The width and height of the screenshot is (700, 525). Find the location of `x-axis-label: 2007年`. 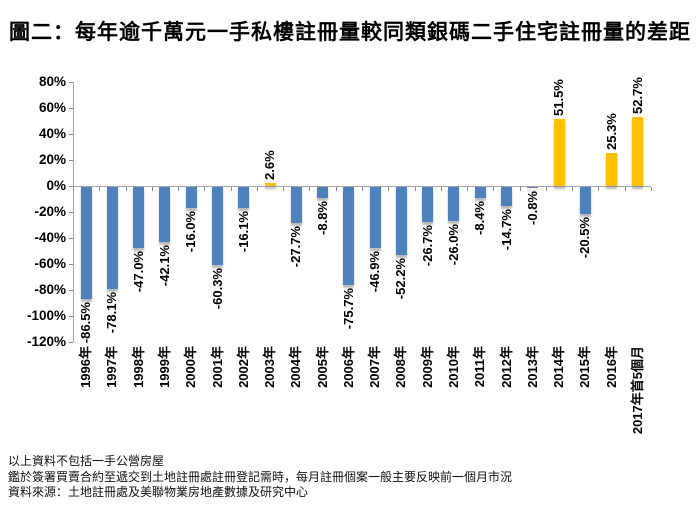

x-axis-label: 2007年 is located at coordinates (375, 367).